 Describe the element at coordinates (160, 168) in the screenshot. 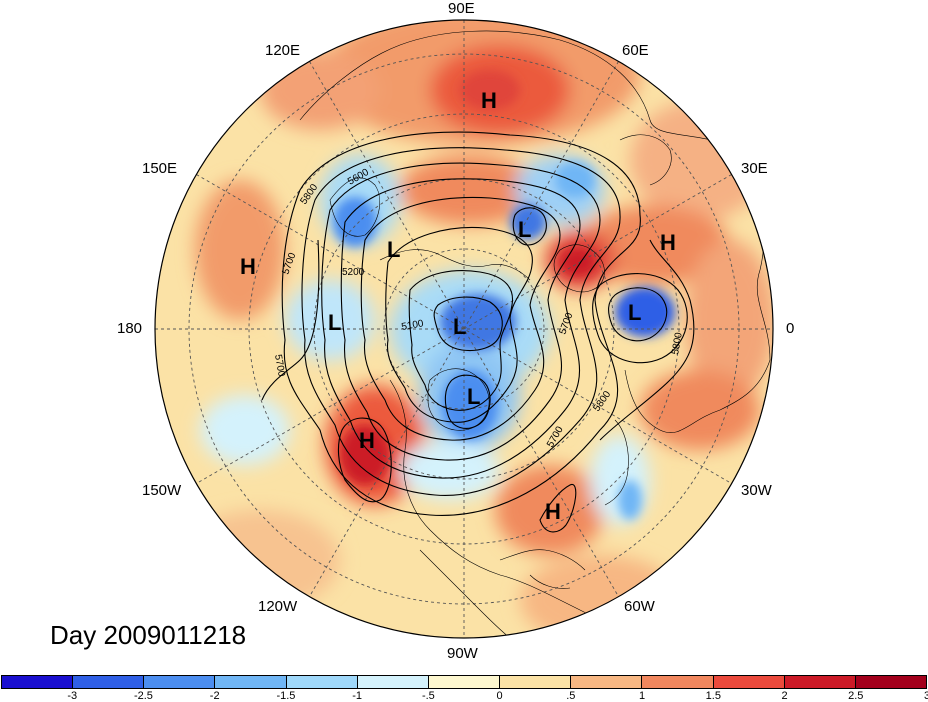

I see `lon-label-150e: 150E` at that location.